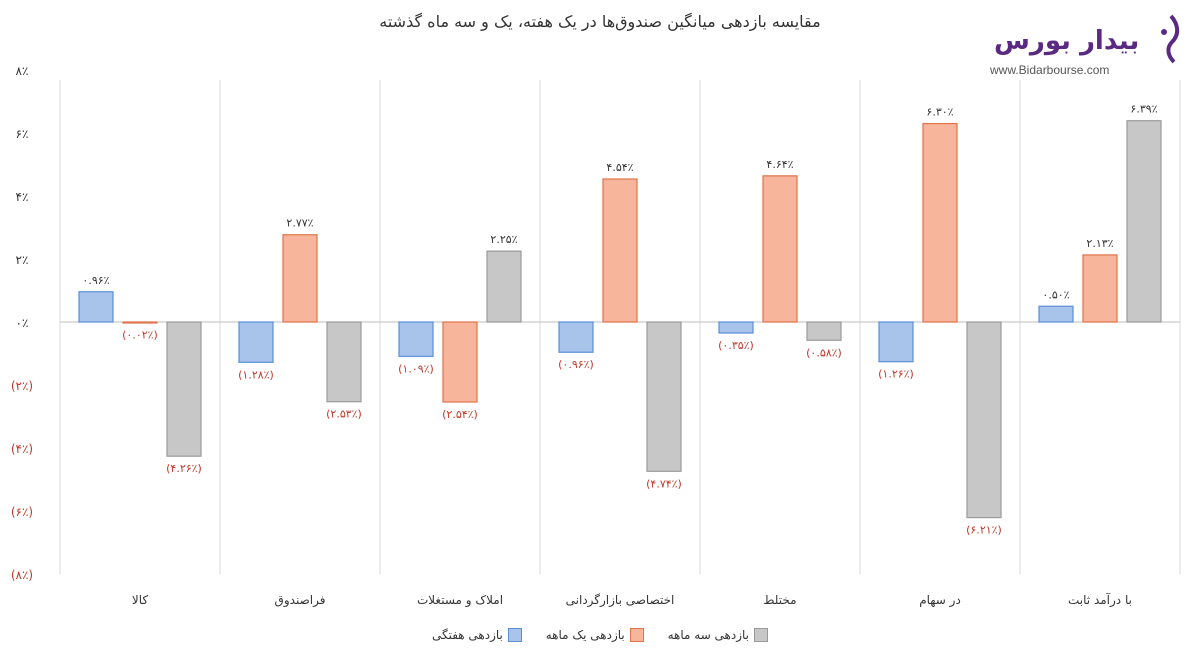  I want to click on legend-item-monthly: بازدهی یک ماهه, so click(595, 635).